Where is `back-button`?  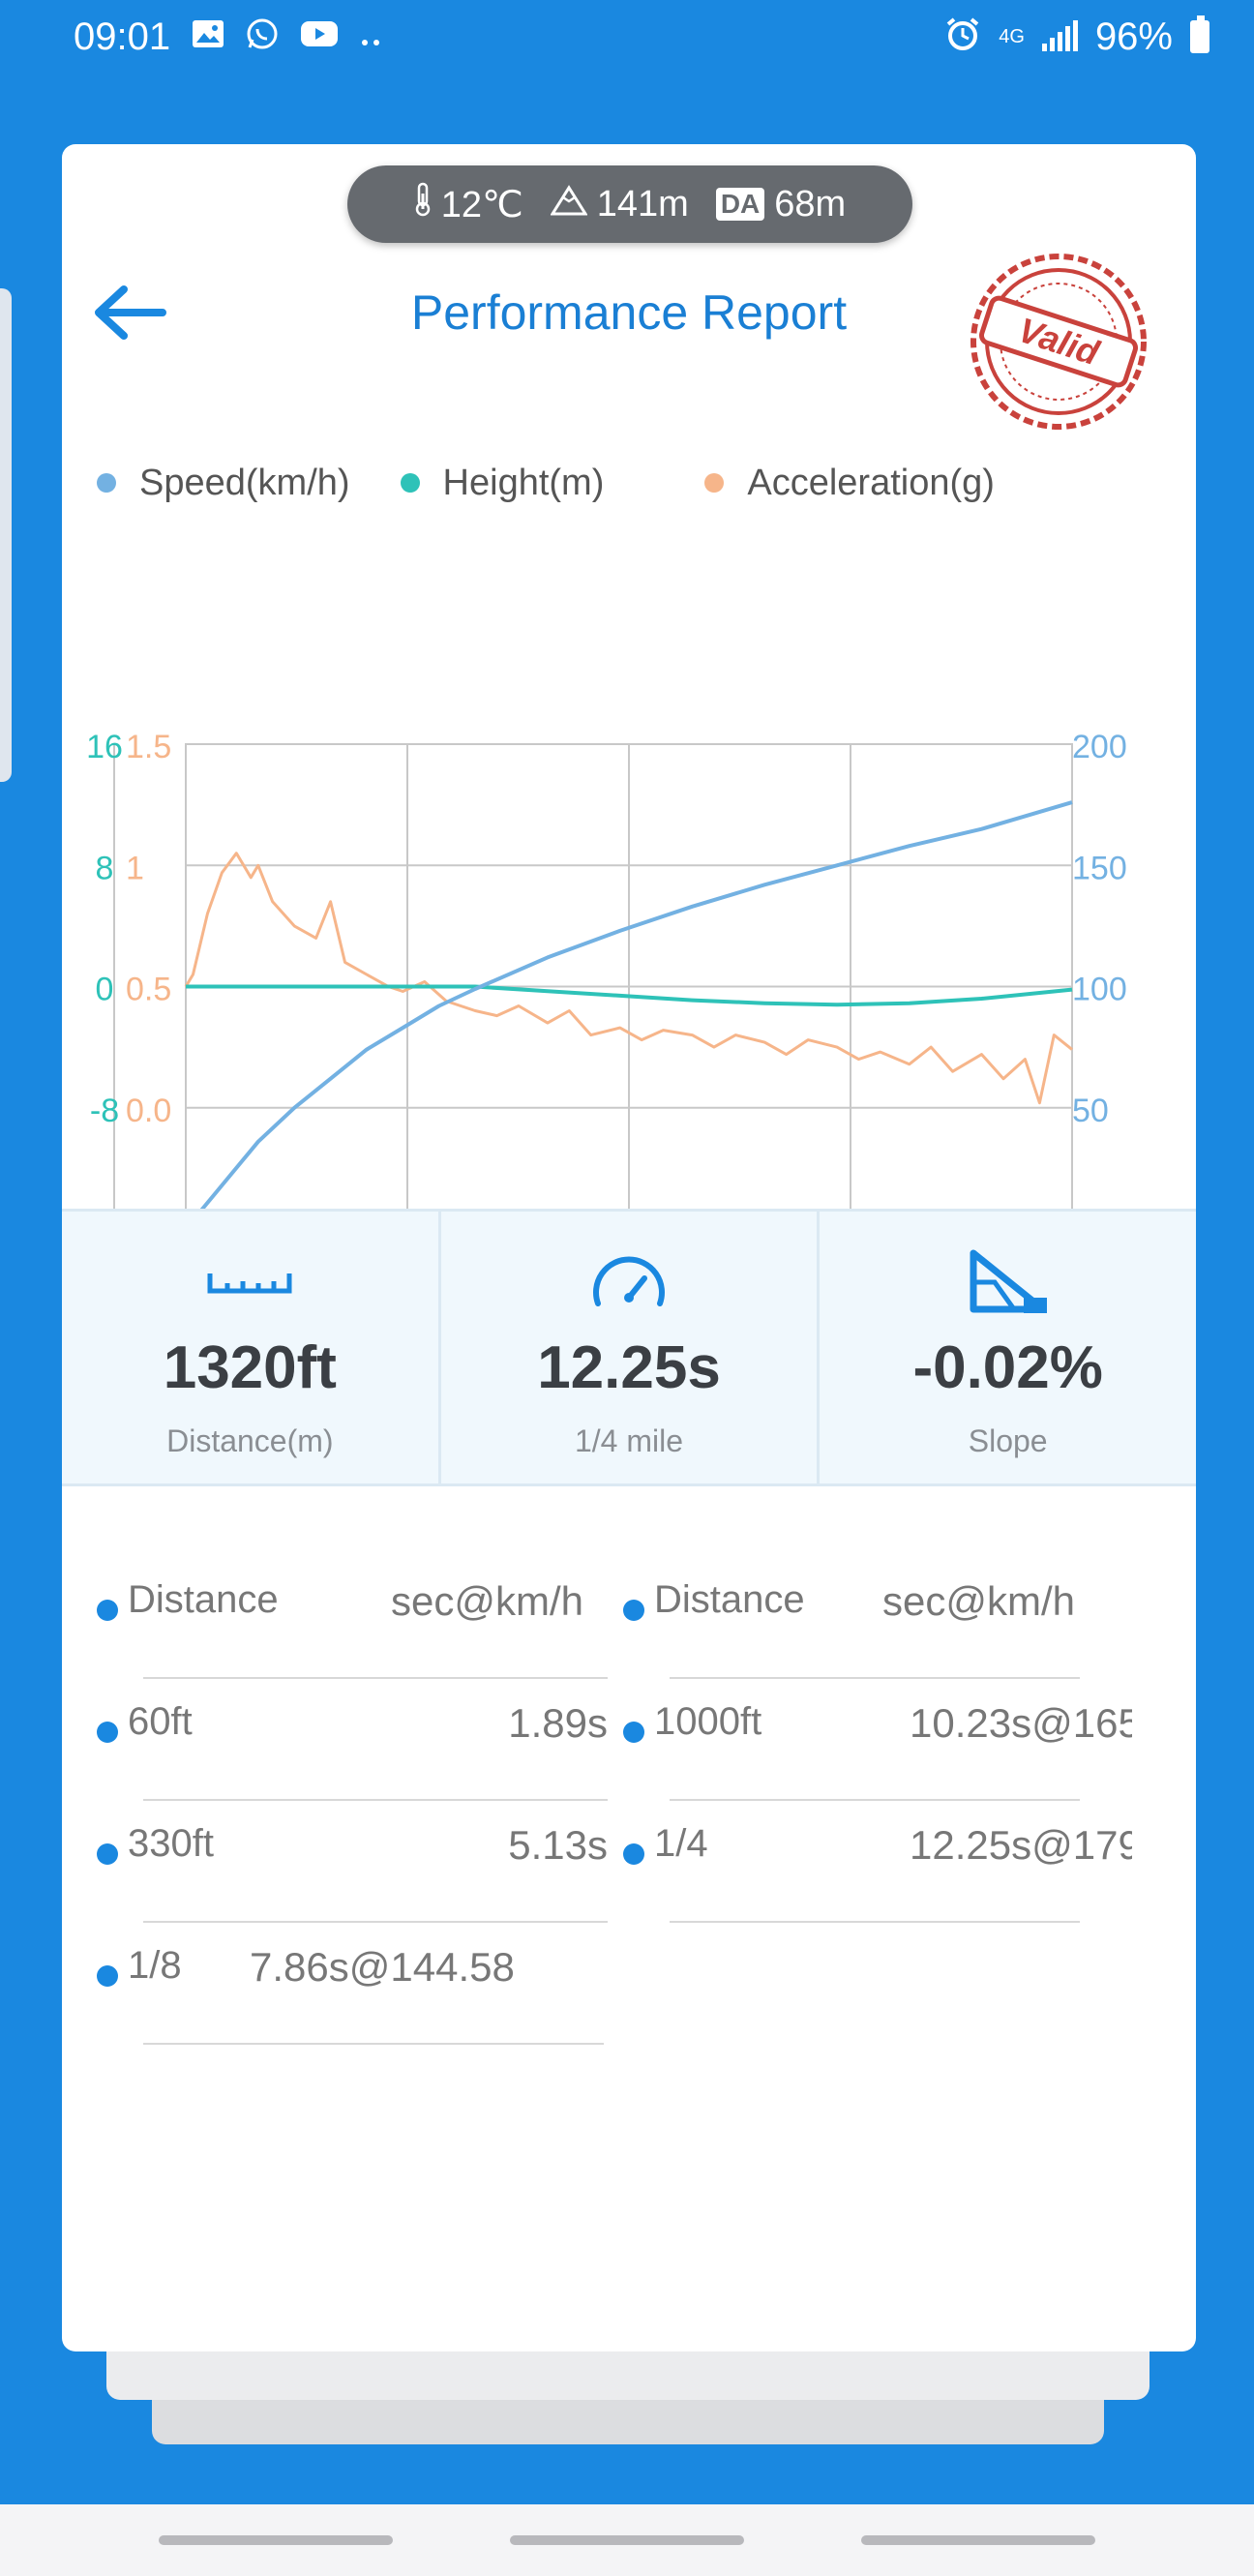
back-button is located at coordinates (129, 312).